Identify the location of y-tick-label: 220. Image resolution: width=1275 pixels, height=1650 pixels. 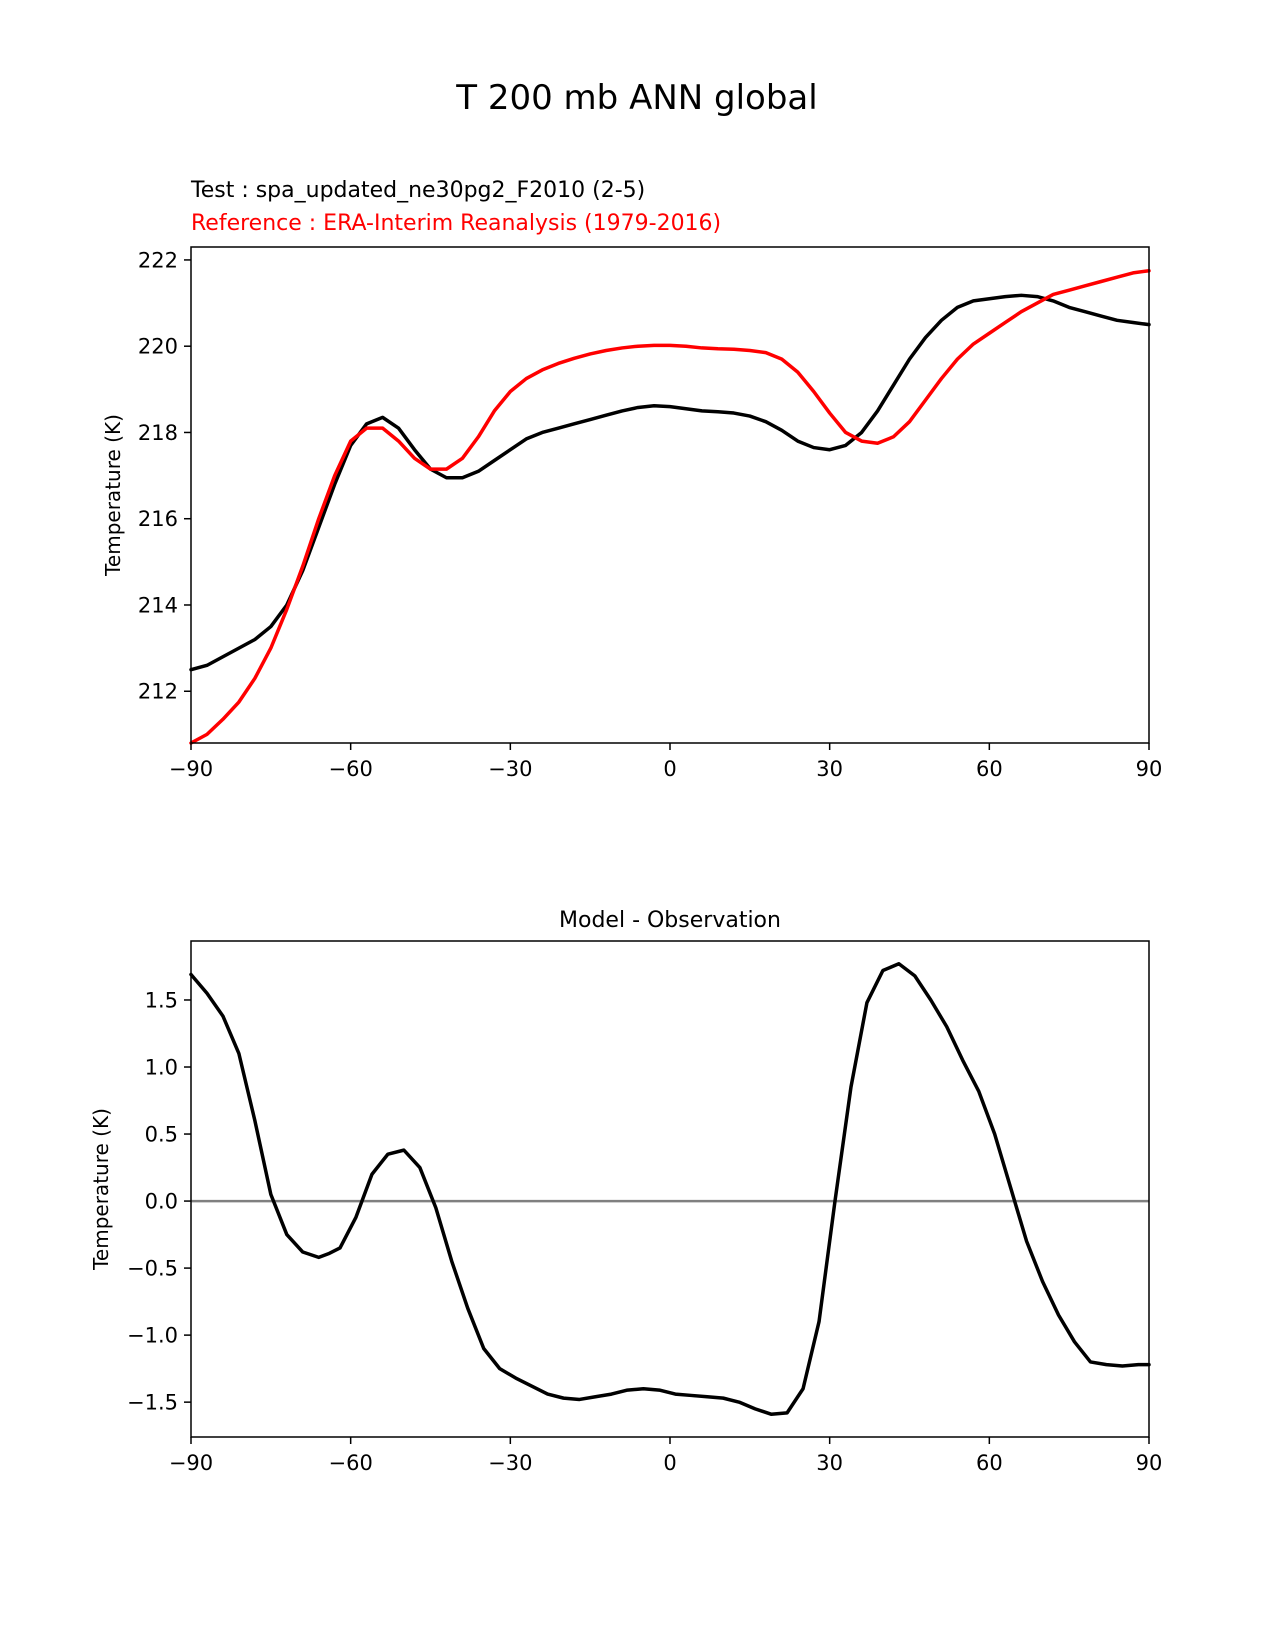
(158, 347).